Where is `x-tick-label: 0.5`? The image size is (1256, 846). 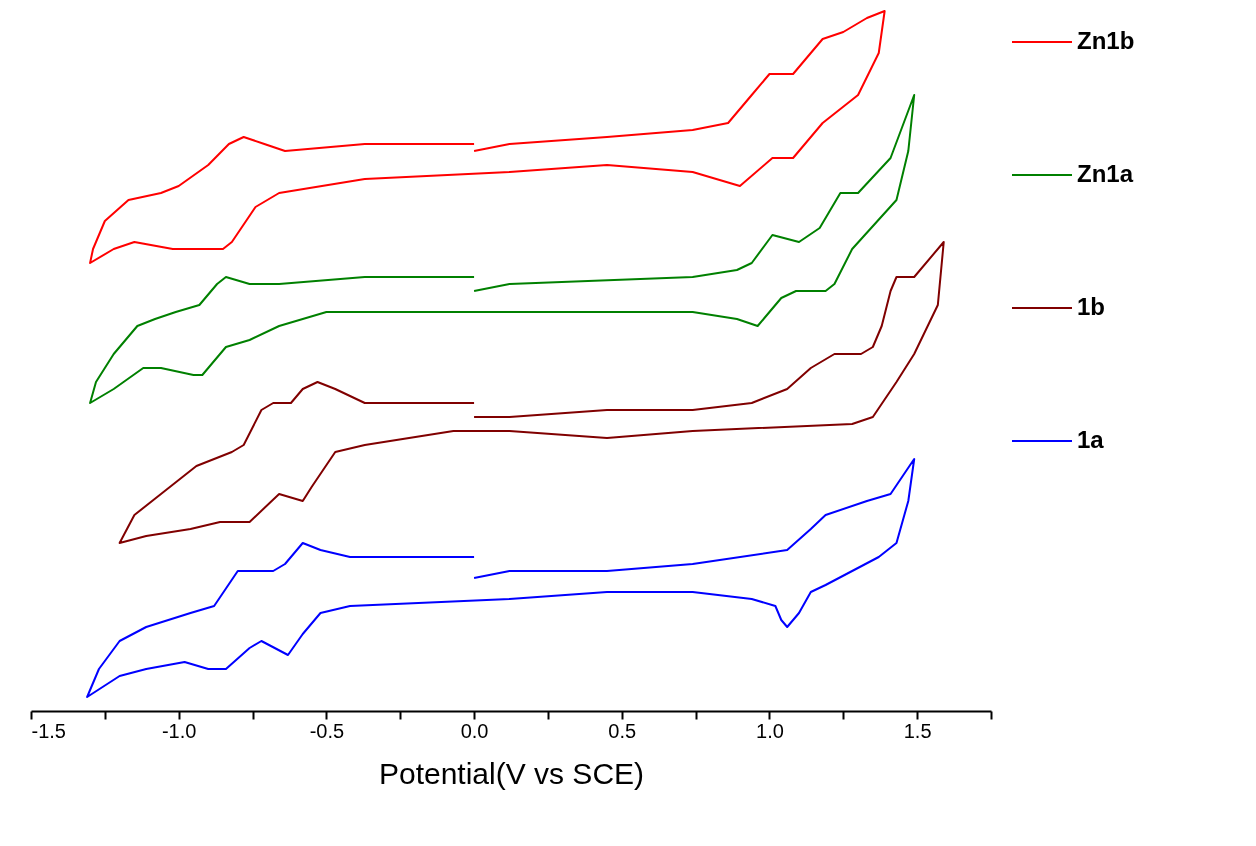
x-tick-label: 0.5 is located at coordinates (622, 730).